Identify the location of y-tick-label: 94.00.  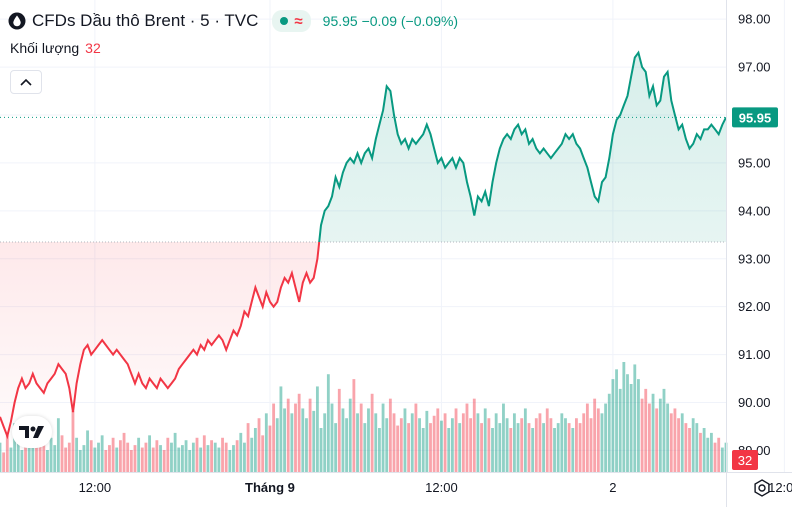
(754, 210).